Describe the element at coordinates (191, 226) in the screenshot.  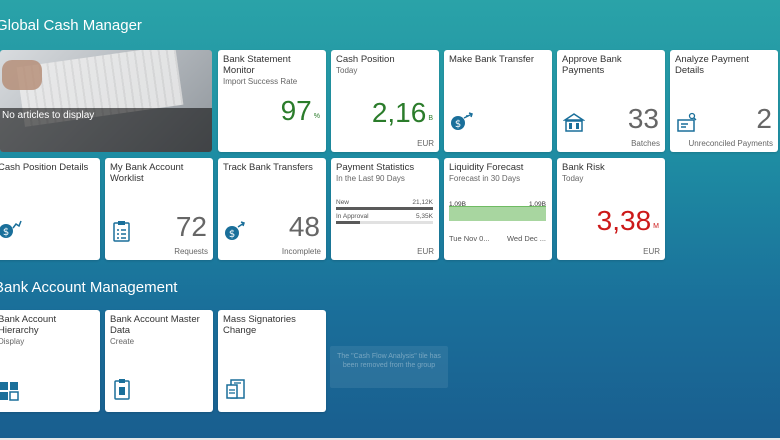
I see `kpi-value: 72` at that location.